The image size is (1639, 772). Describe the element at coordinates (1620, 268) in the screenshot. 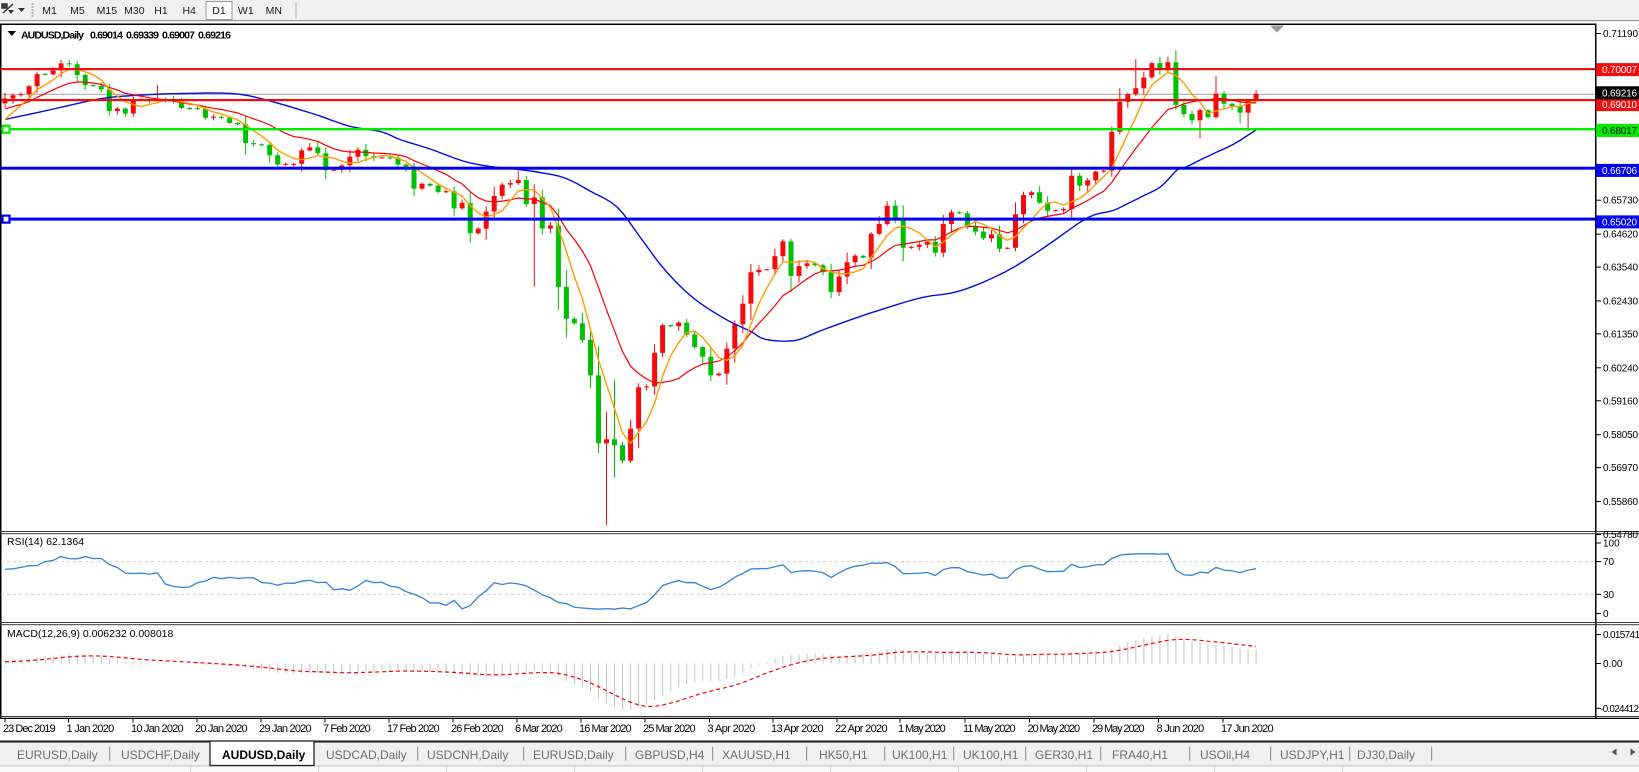

I see `svg-text: 0.63540` at that location.